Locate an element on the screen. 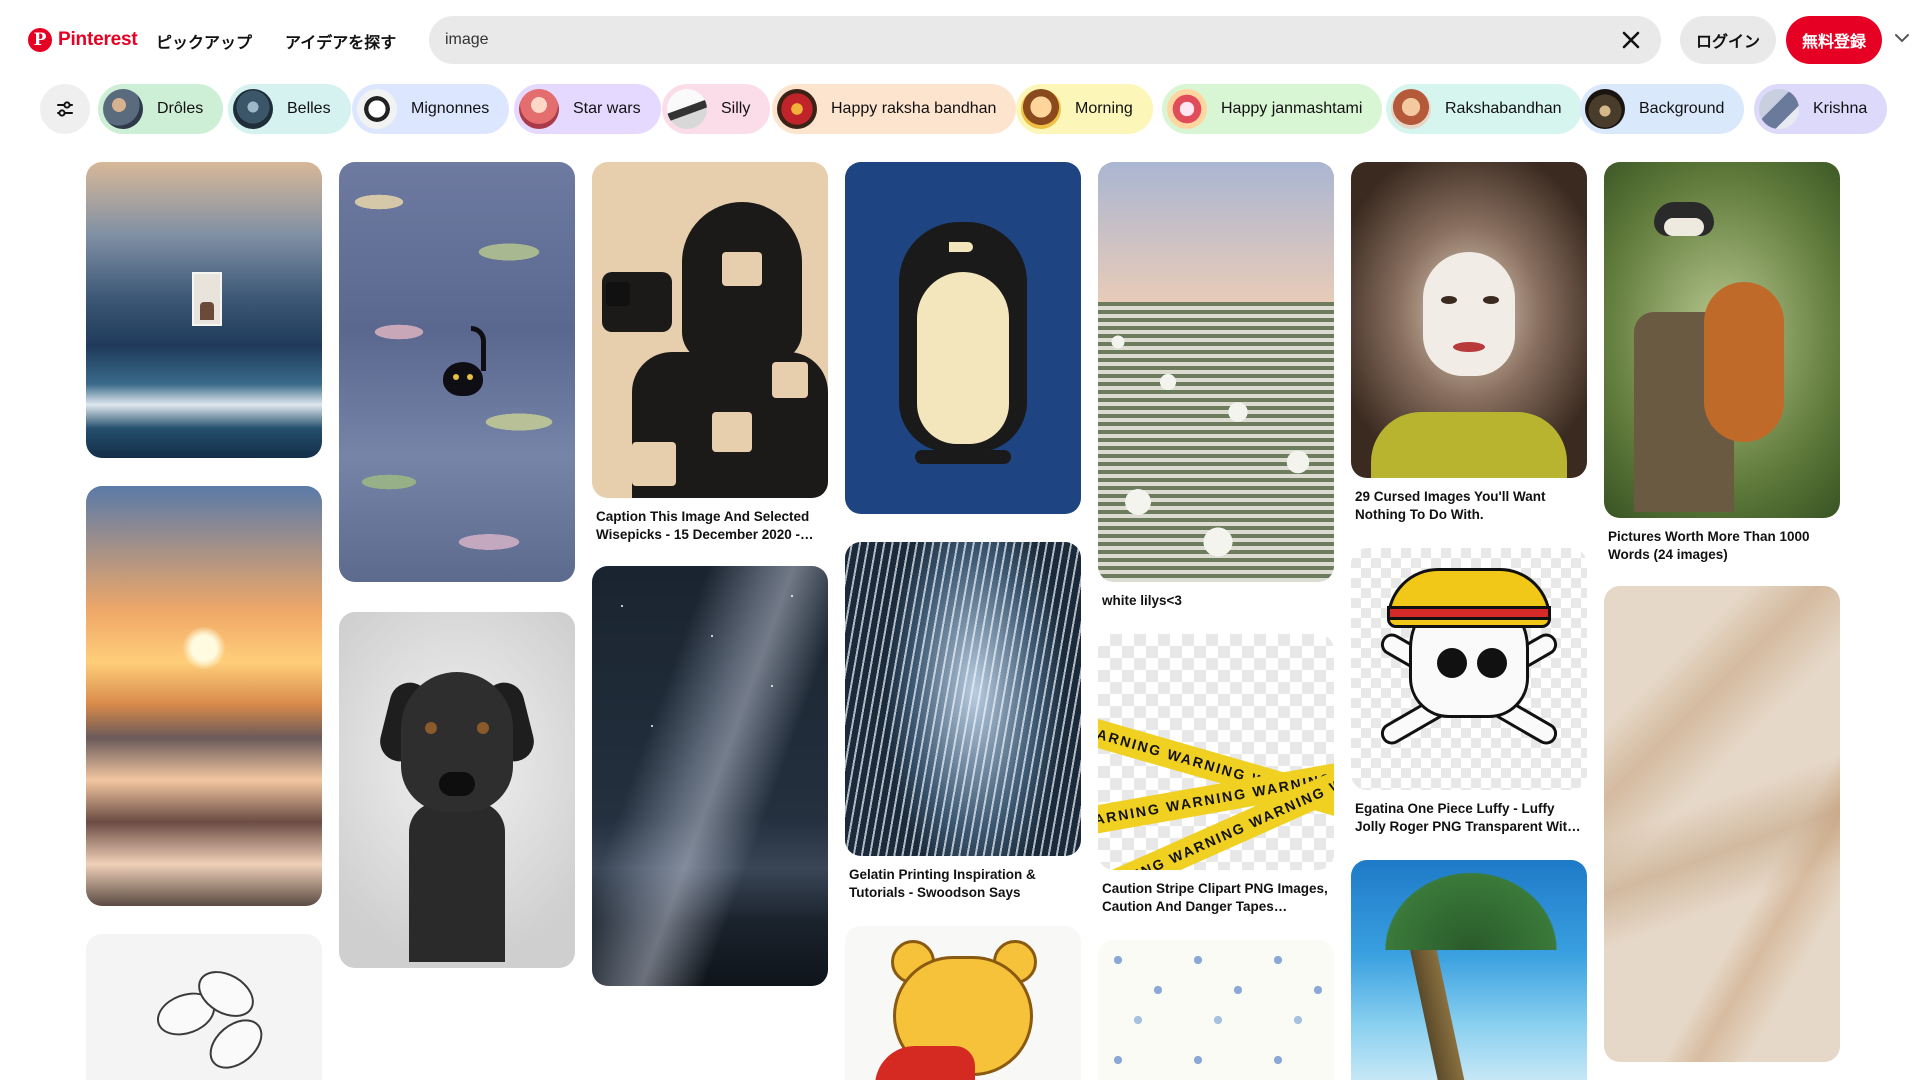  chip-label: Morning is located at coordinates (1104, 108).